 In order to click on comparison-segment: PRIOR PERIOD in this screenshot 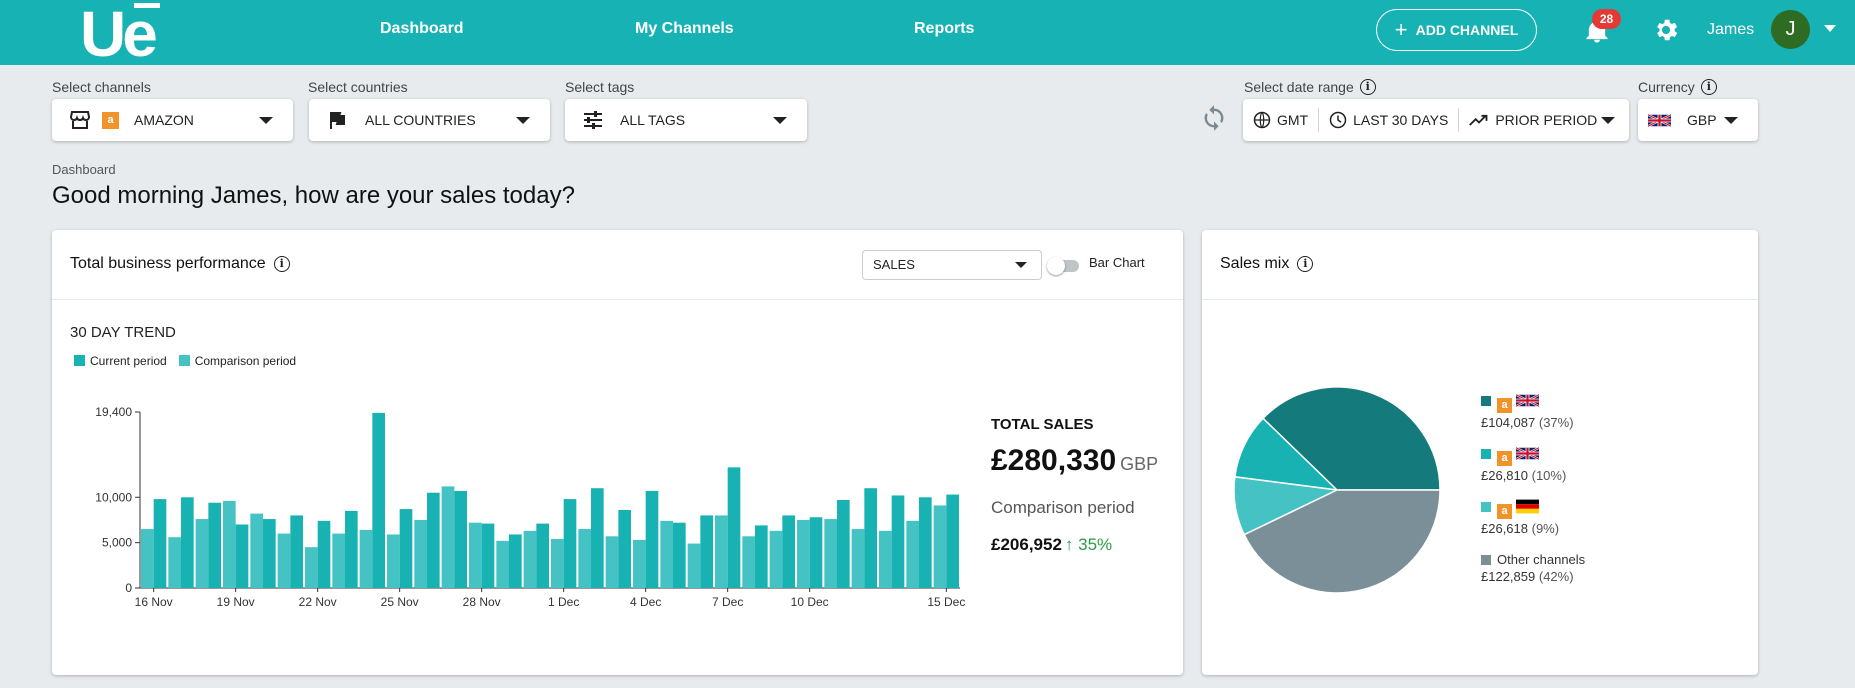, I will do `click(1533, 120)`.